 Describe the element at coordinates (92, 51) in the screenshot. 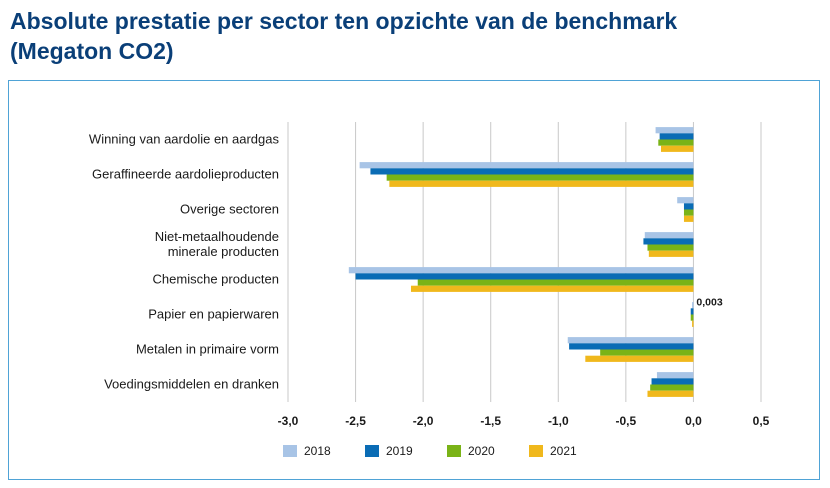

I see `chart-title-line-2: (Megaton CO2)` at that location.